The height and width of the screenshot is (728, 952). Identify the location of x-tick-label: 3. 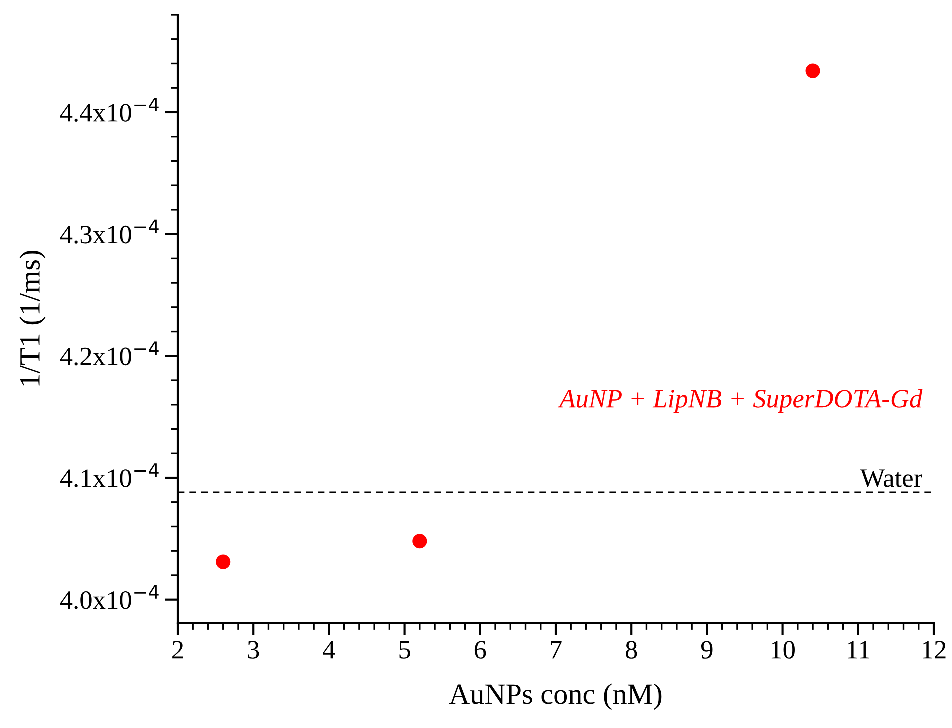
(254, 650).